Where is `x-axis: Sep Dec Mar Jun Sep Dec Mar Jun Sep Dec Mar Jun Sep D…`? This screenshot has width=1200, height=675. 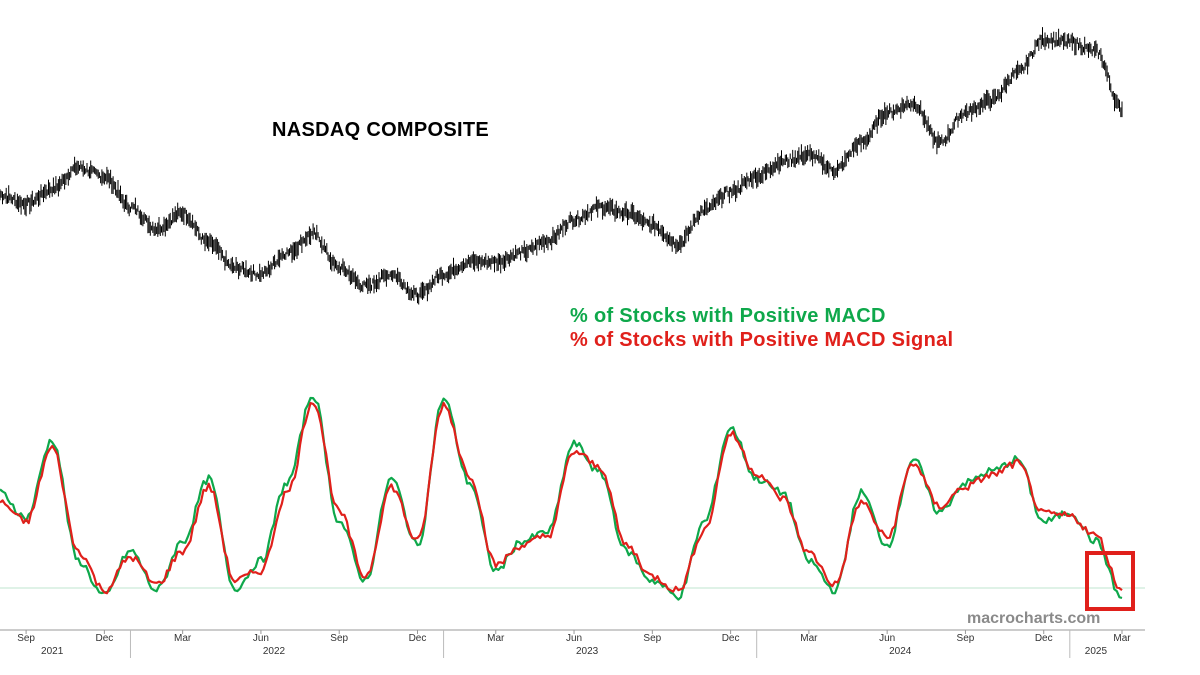 x-axis: Sep Dec Mar Jun Sep Dec Mar Jun Sep Dec Mar Jun Sep D… is located at coordinates (572, 643).